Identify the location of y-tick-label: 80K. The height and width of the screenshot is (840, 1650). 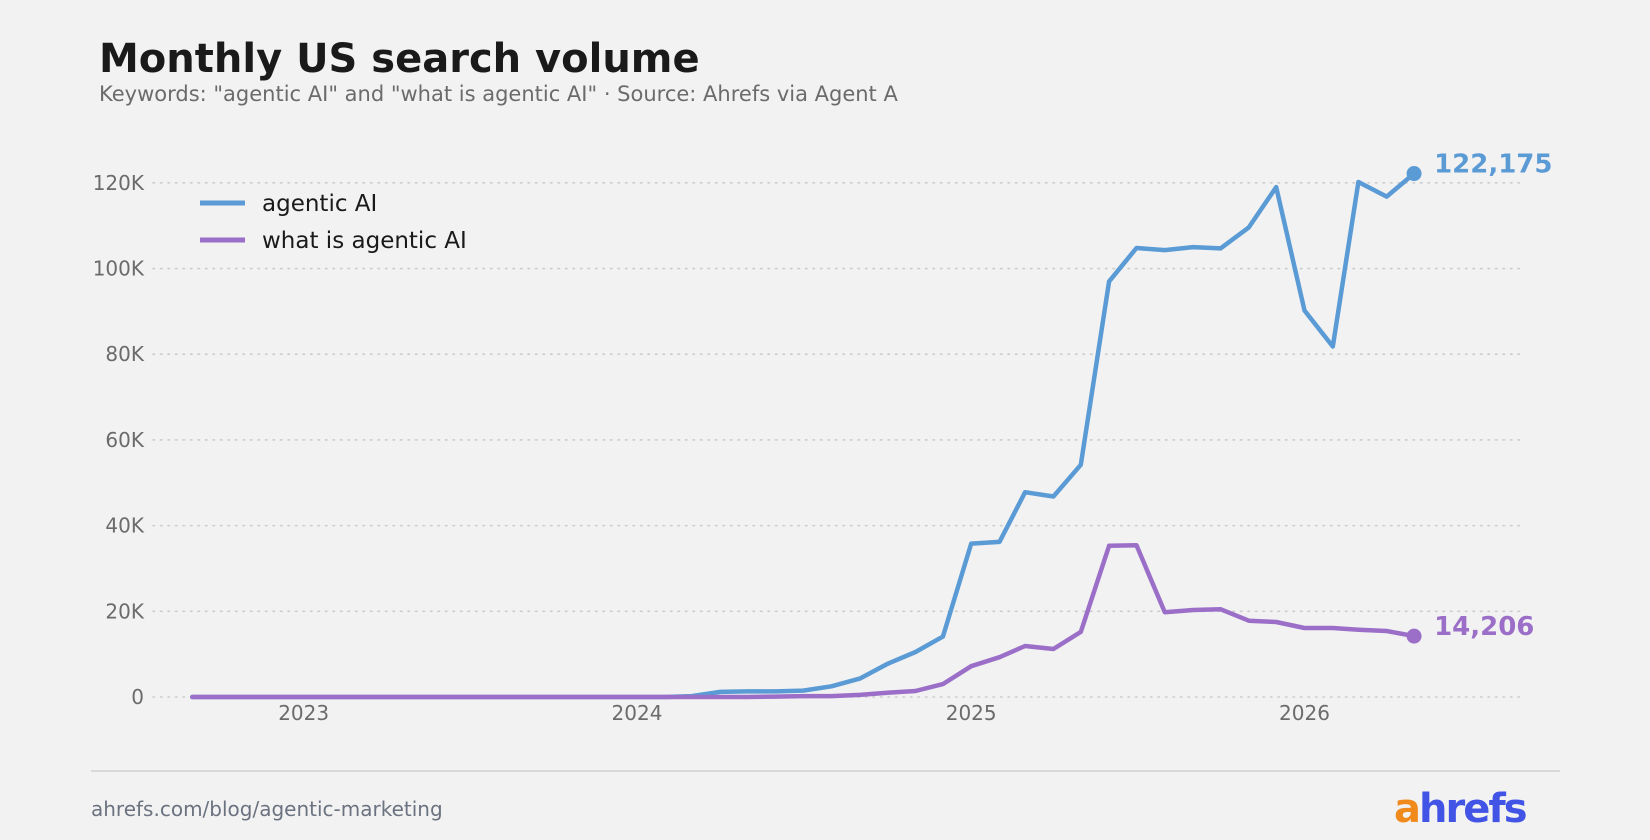
(124, 354).